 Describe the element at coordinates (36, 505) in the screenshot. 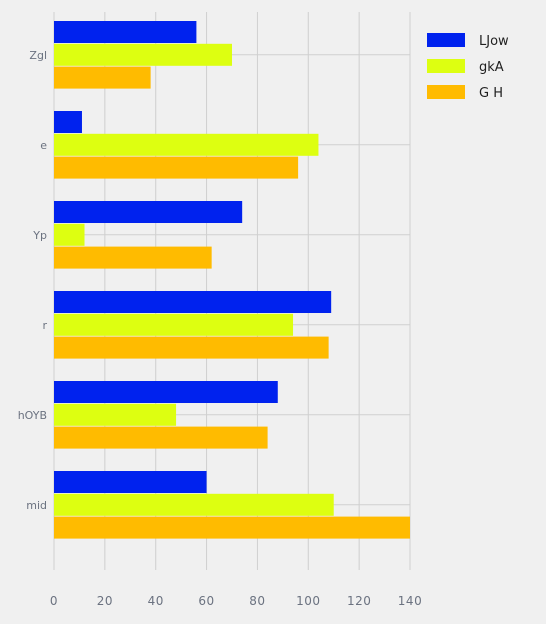

I see `y-tick-label: mid` at that location.